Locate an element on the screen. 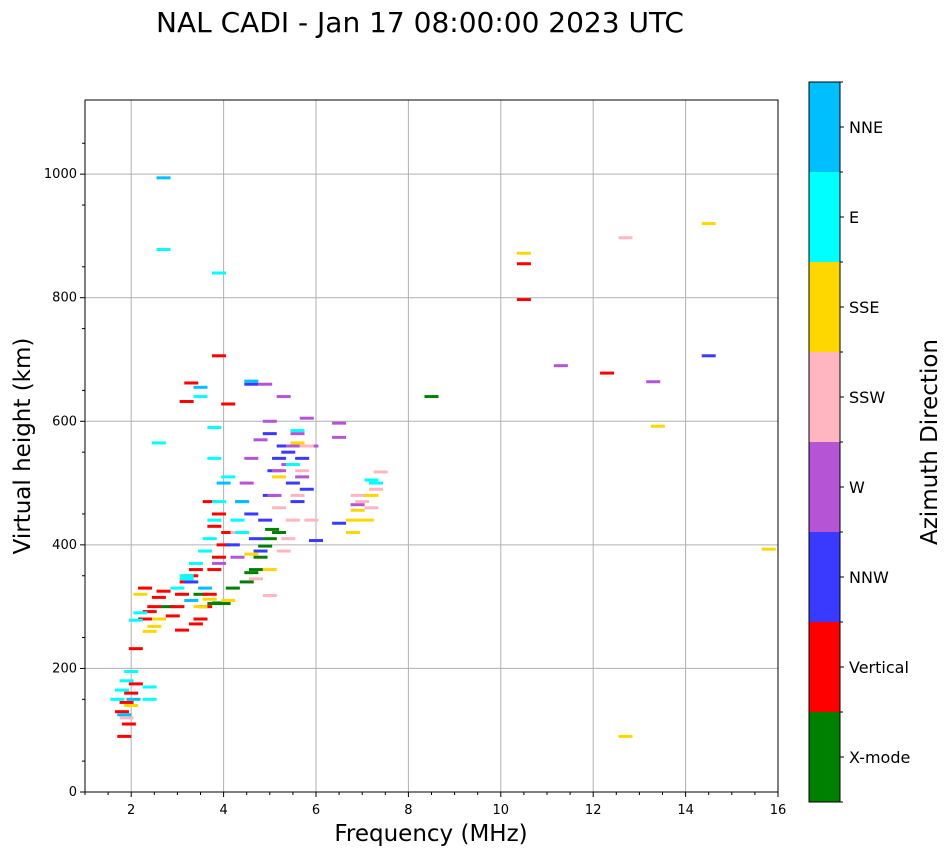 Image resolution: width=951 pixels, height=856 pixels. y-axis-label: Virtual height (km) is located at coordinates (23, 446).